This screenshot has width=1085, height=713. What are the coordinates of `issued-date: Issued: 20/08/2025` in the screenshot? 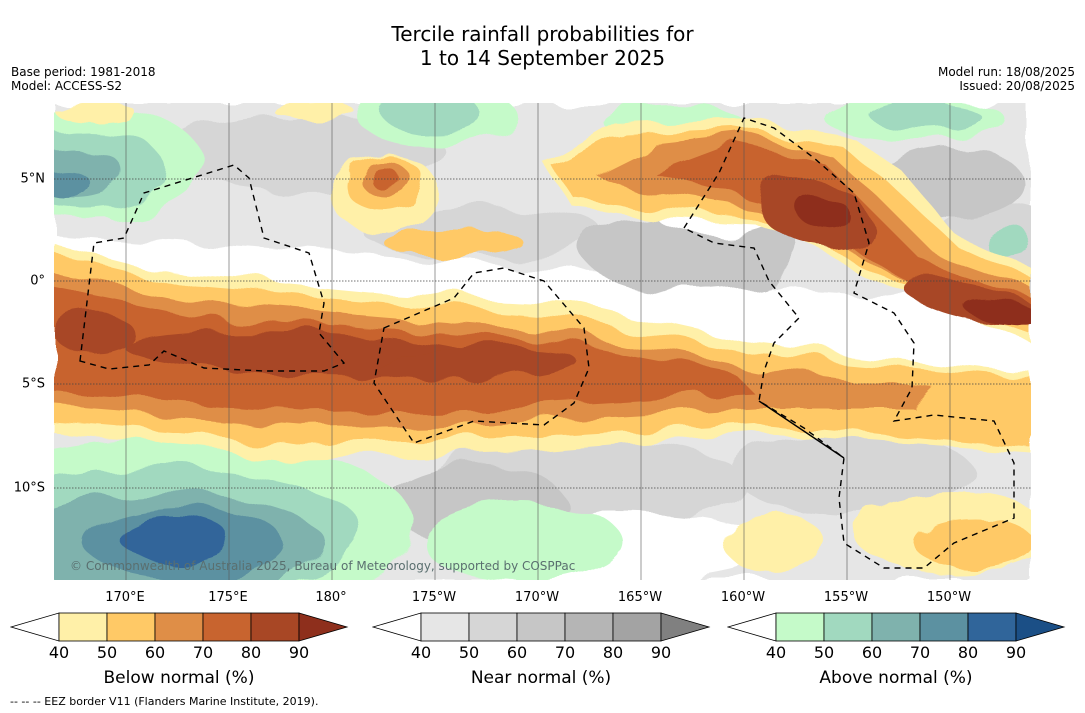 It's located at (1017, 86).